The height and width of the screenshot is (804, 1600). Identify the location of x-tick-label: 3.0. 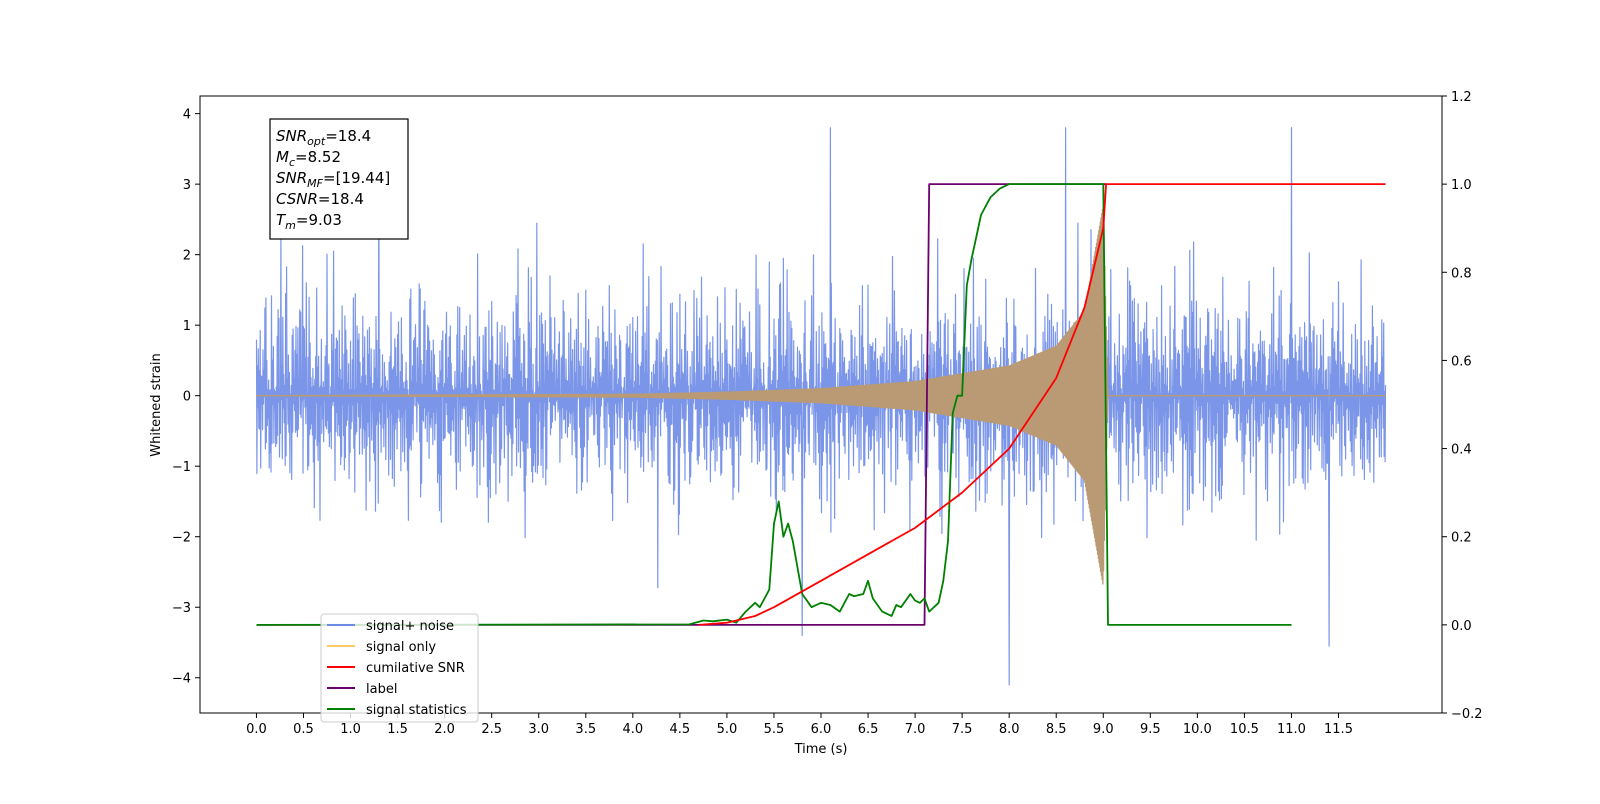
(538, 729).